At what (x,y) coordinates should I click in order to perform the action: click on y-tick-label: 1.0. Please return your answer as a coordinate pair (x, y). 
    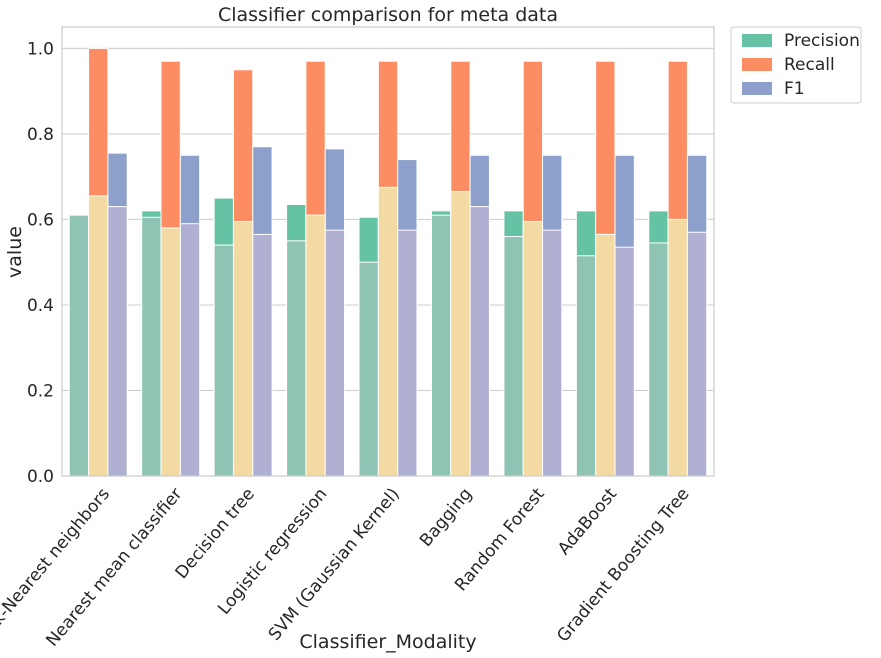
    Looking at the image, I should click on (40, 49).